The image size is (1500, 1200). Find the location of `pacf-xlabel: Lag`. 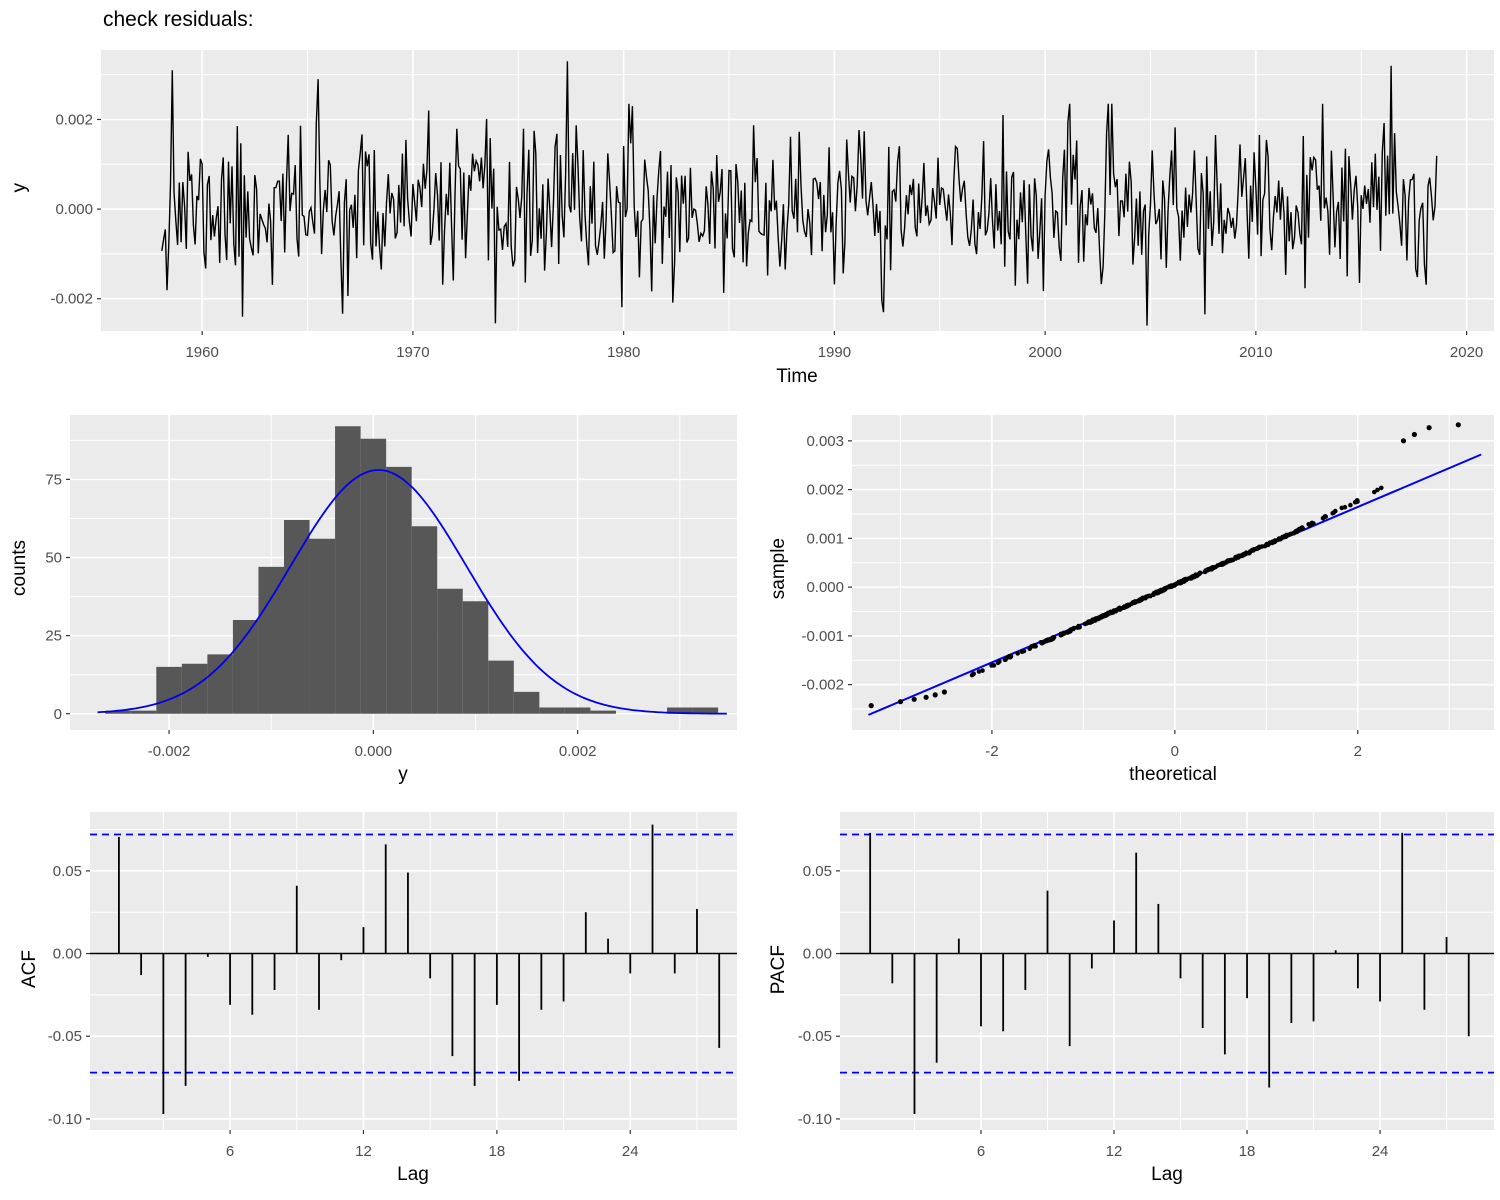

pacf-xlabel: Lag is located at coordinates (1167, 1174).